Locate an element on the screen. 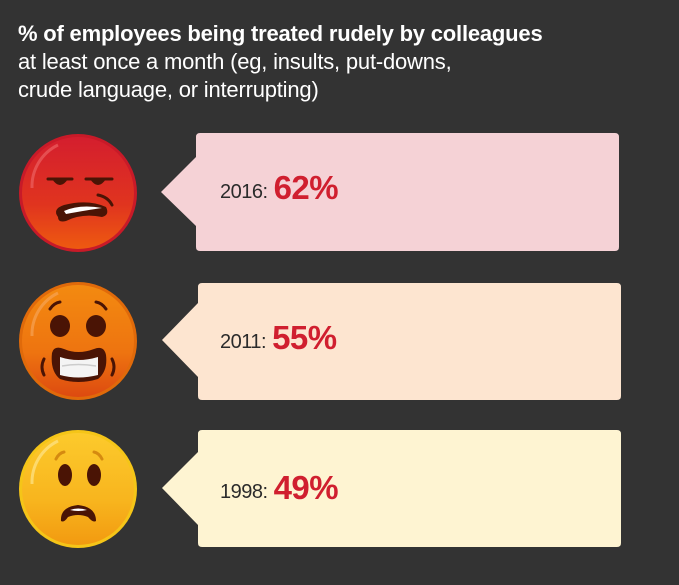  year-label: 2011: is located at coordinates (243, 341).